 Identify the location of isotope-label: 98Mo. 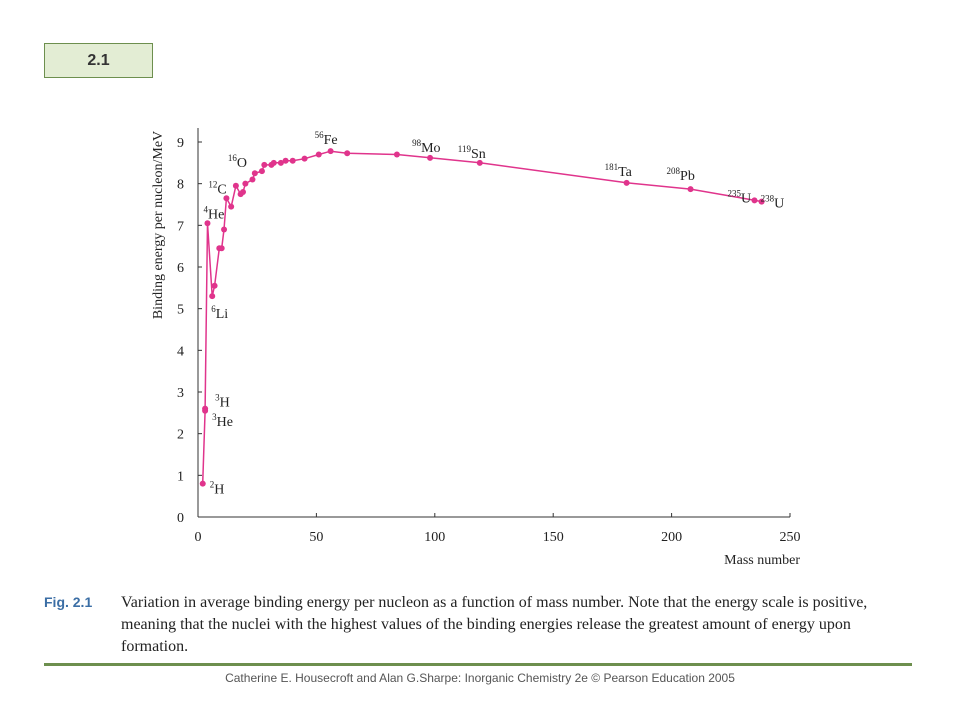
(426, 147).